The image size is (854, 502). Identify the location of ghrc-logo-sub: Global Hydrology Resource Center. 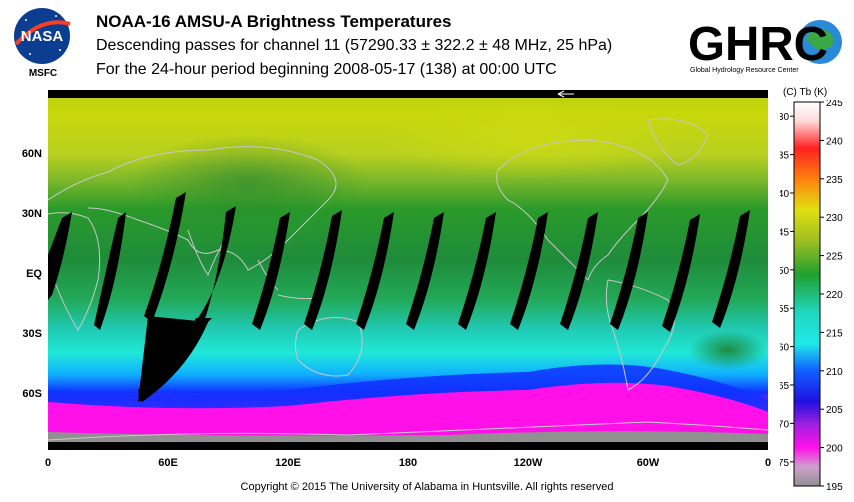
(744, 70).